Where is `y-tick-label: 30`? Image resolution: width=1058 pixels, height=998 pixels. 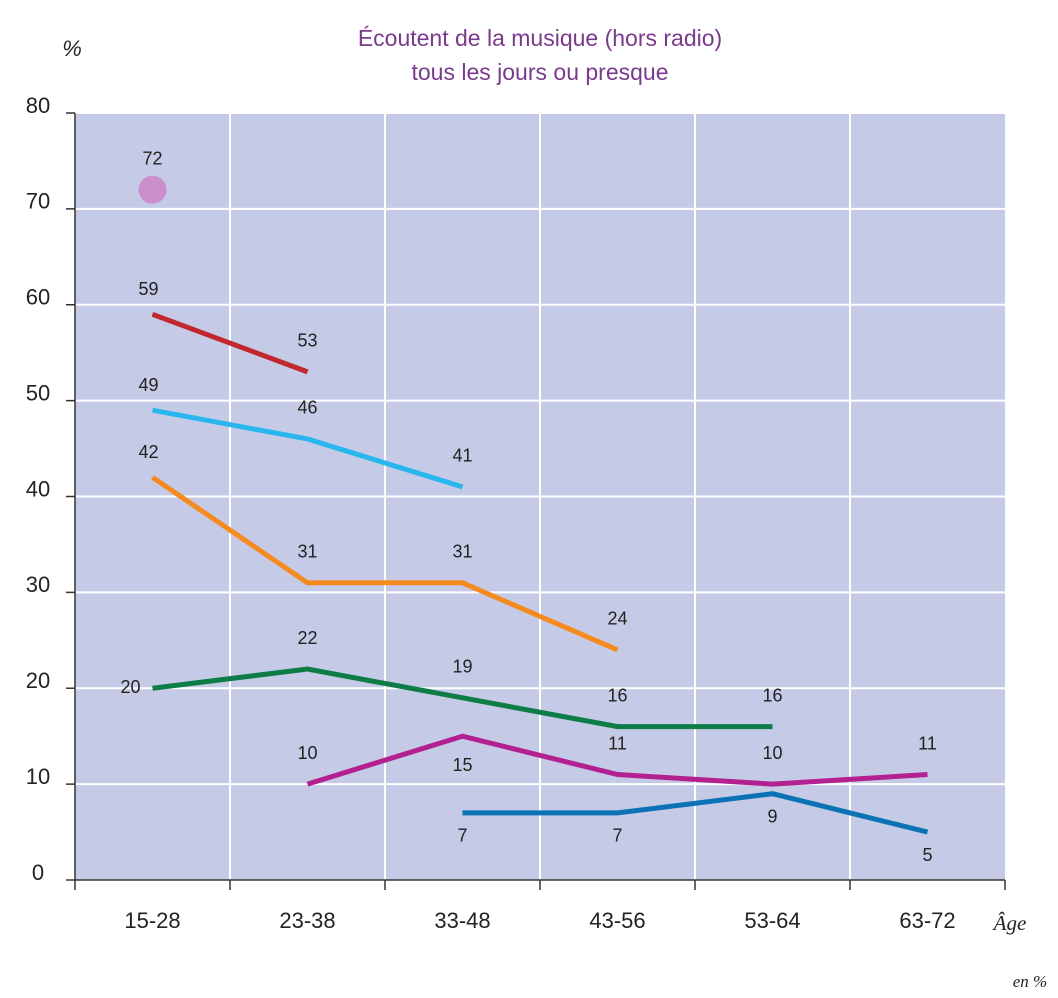 y-tick-label: 30 is located at coordinates (38, 584).